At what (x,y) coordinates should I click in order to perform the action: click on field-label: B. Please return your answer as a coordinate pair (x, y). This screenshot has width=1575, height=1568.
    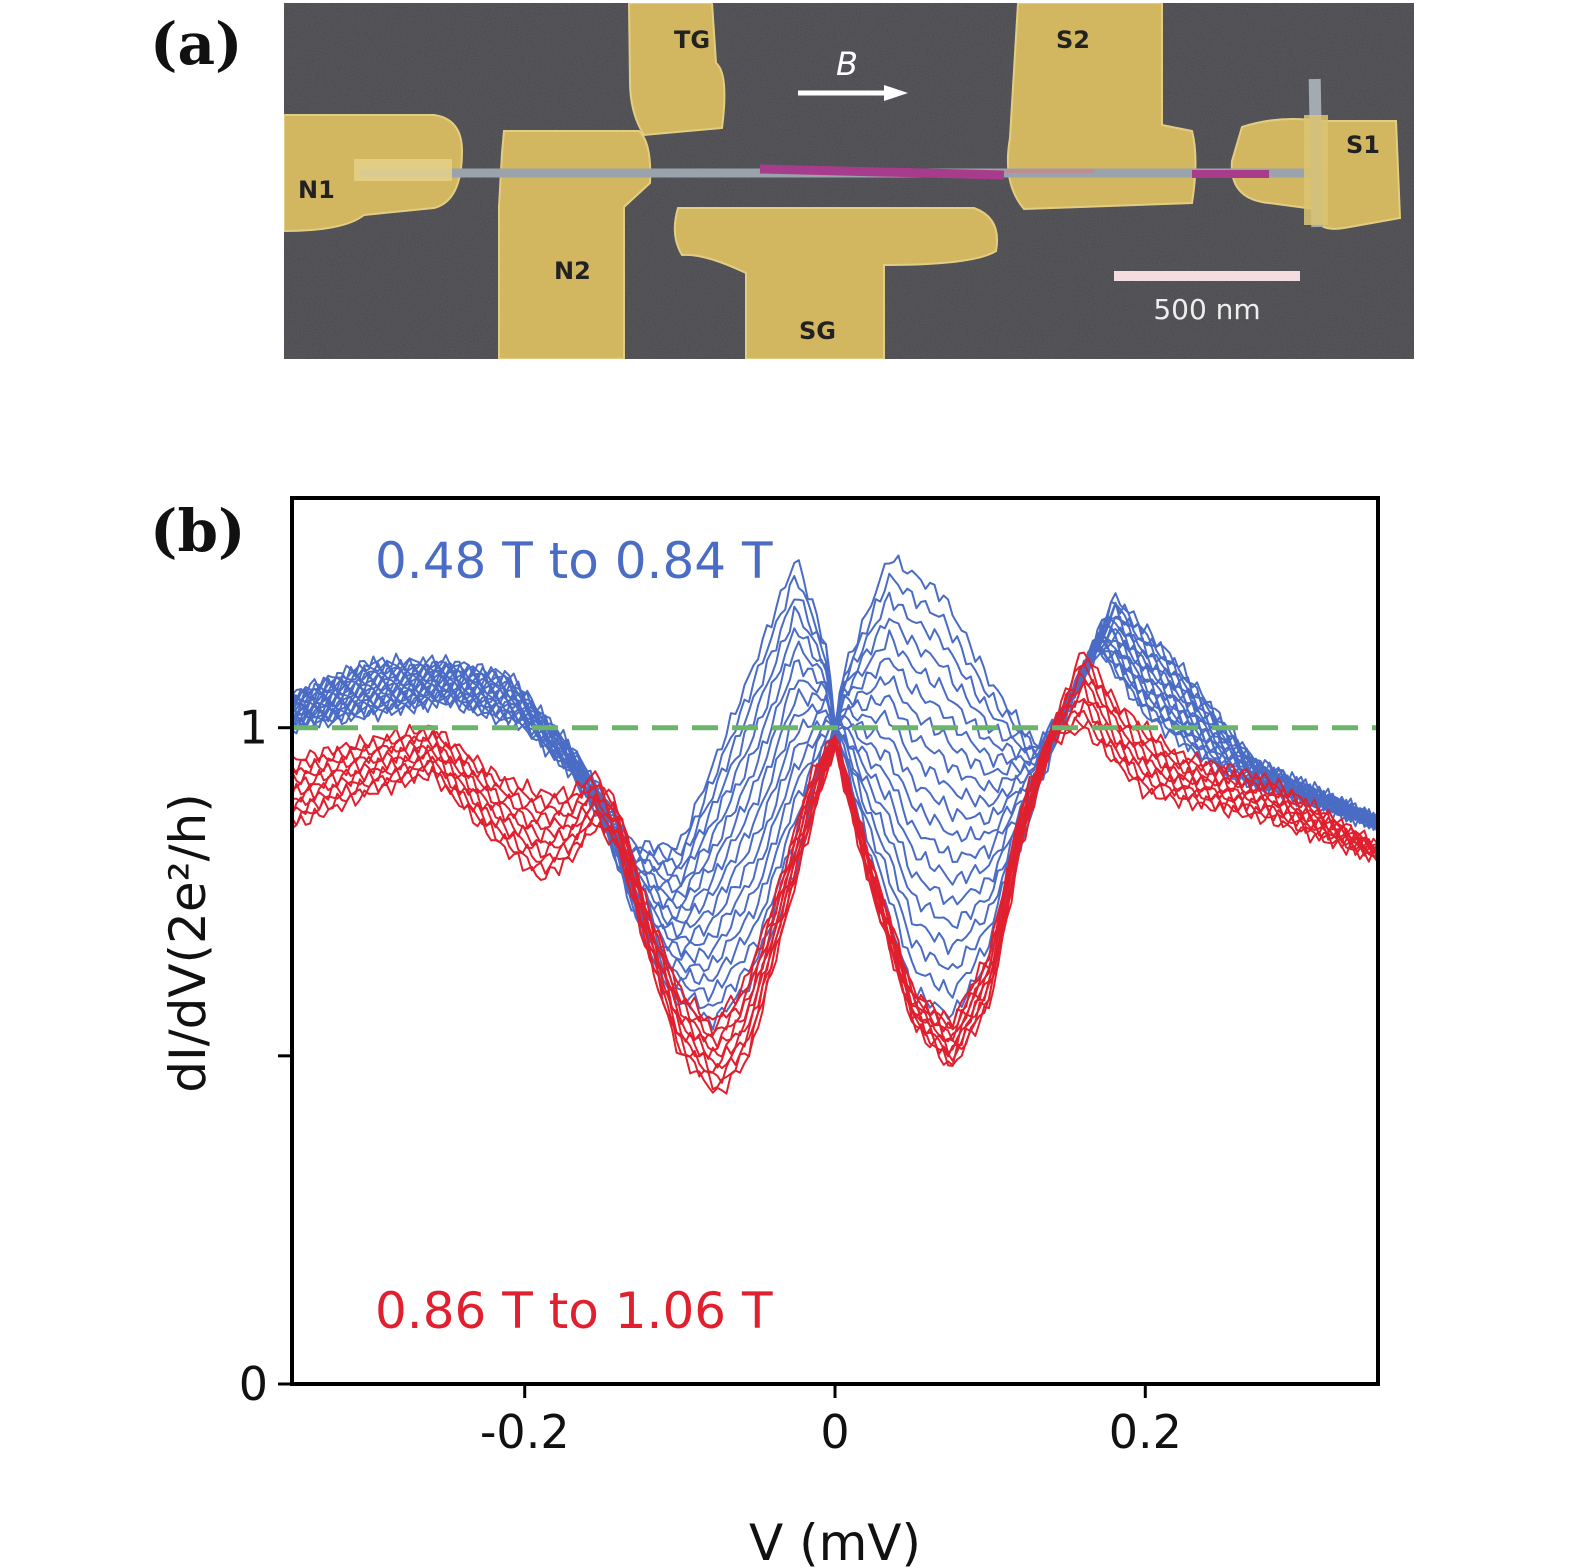
    Looking at the image, I should click on (847, 64).